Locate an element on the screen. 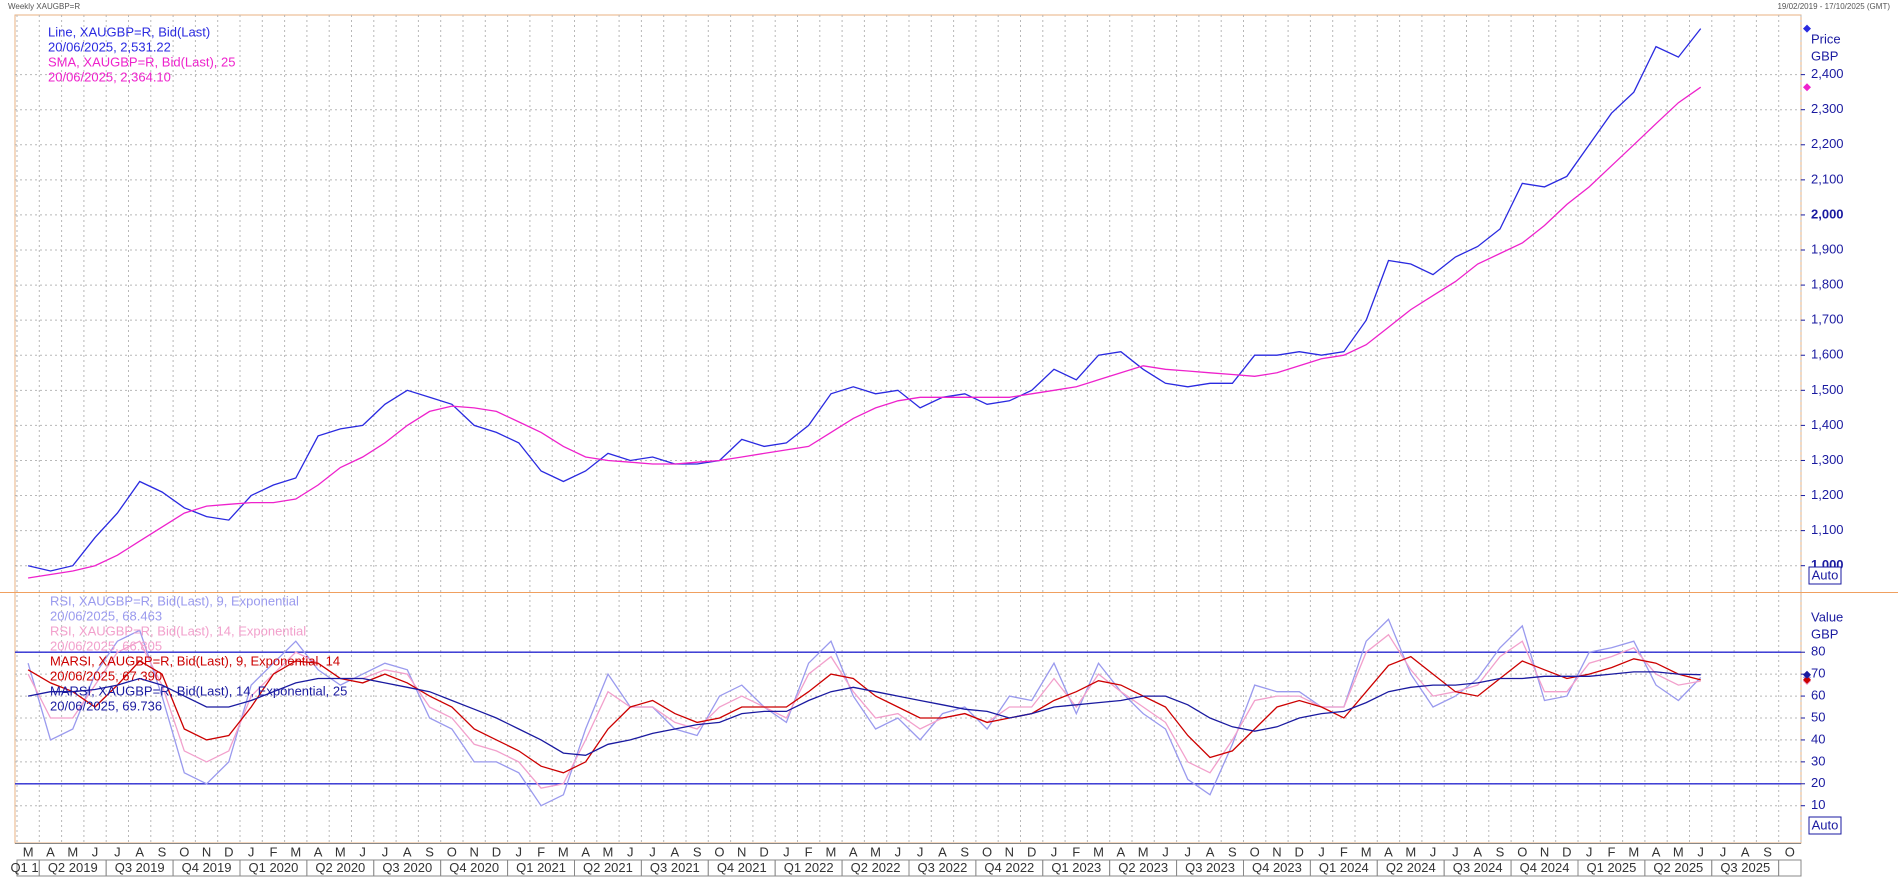 The width and height of the screenshot is (1898, 879). y-tick-label: 2,100 is located at coordinates (1827, 178).